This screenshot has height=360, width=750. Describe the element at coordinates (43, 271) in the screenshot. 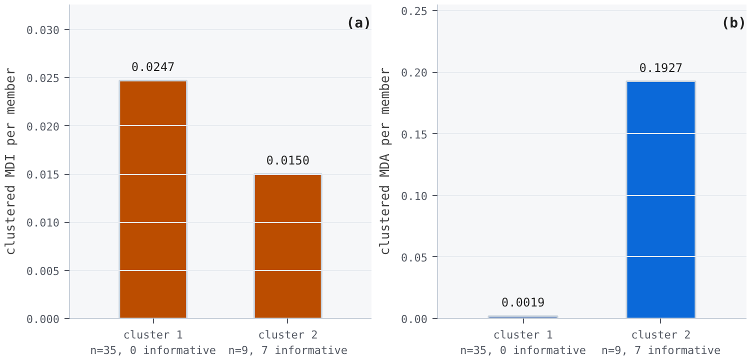

I see `y-tick-label: 0.005` at that location.